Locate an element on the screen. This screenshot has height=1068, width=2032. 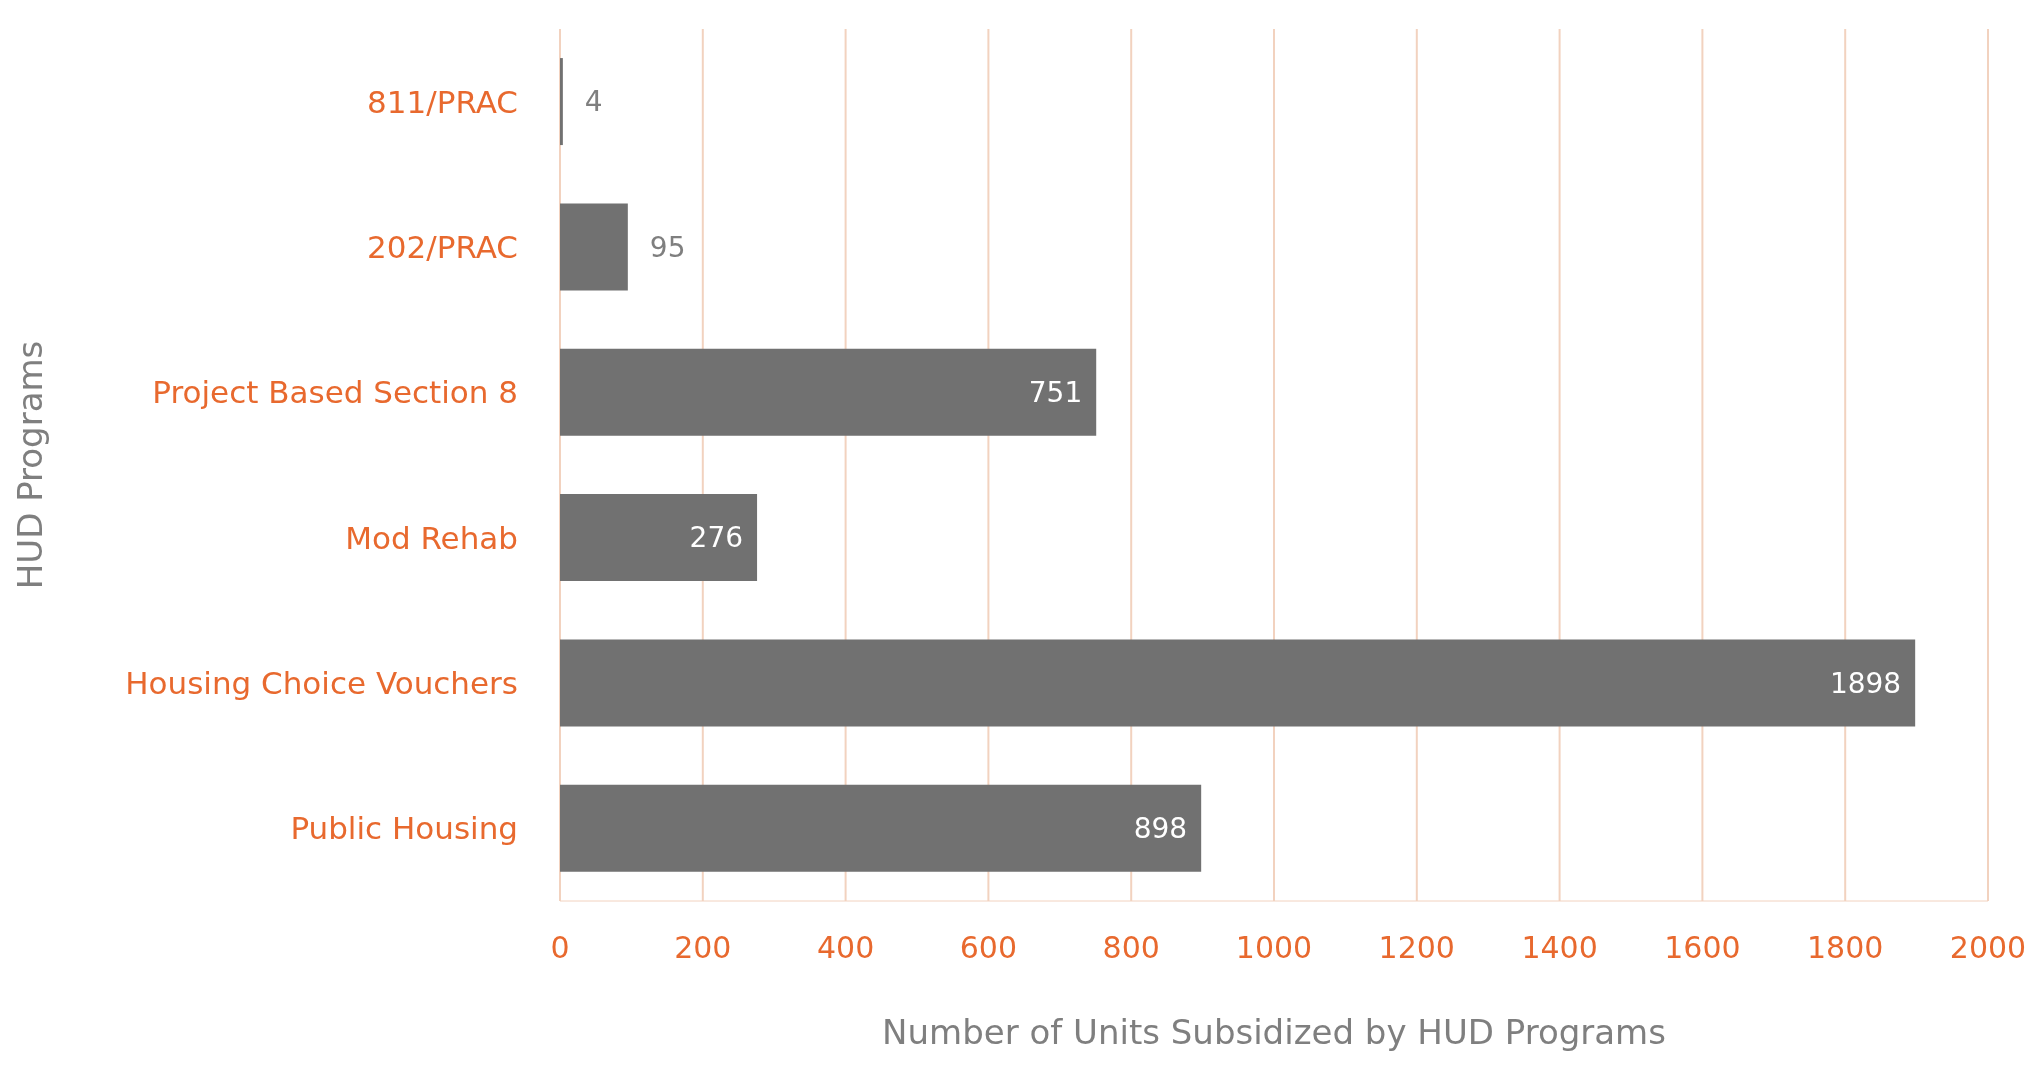
data-label: 1898 is located at coordinates (1865, 683).